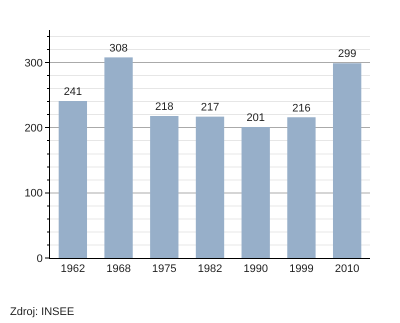  I want to click on x-tick-label: 1999, so click(301, 269).